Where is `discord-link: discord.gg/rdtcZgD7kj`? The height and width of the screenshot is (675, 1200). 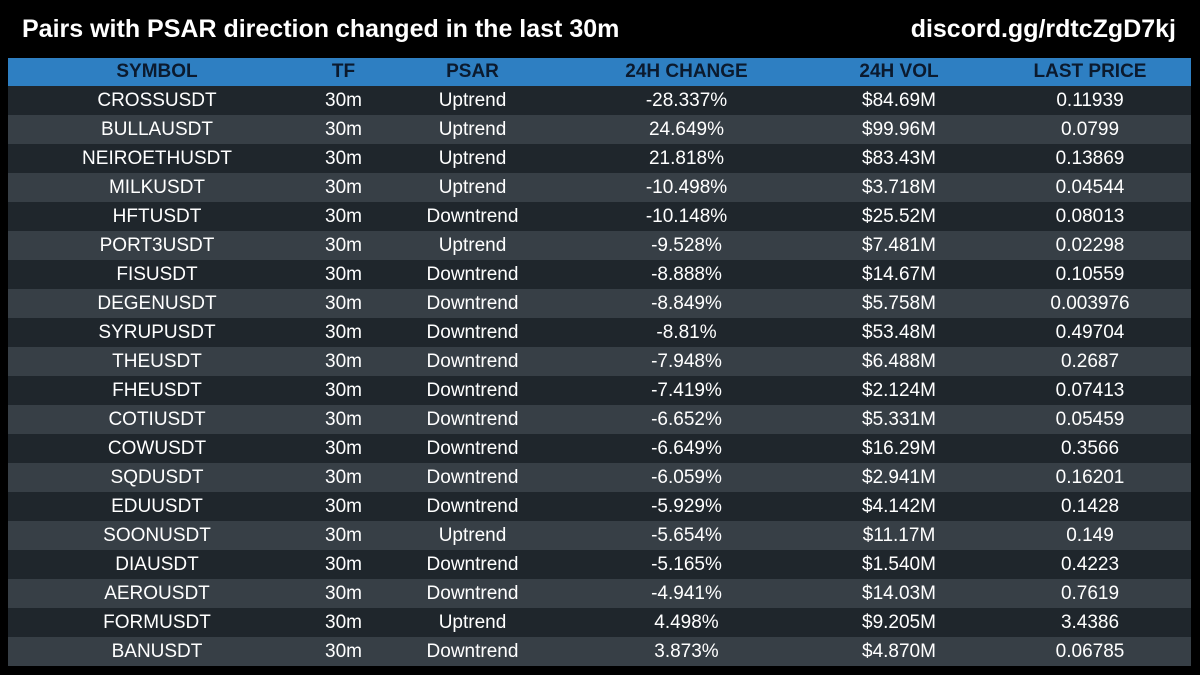 discord-link: discord.gg/rdtcZgD7kj is located at coordinates (1043, 29).